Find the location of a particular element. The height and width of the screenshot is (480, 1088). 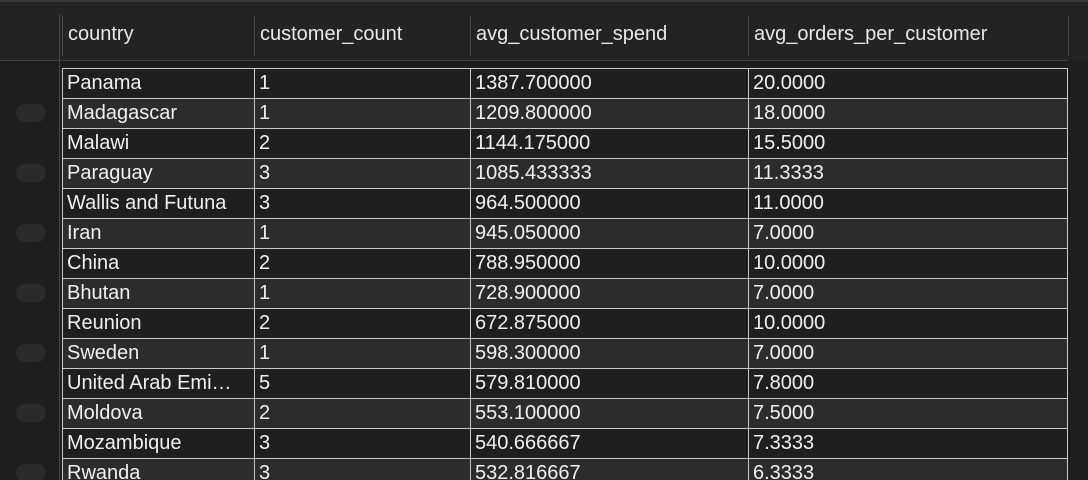

row-cells: Wallis and Futuna 3 964.500000 11.0000 is located at coordinates (565, 203).